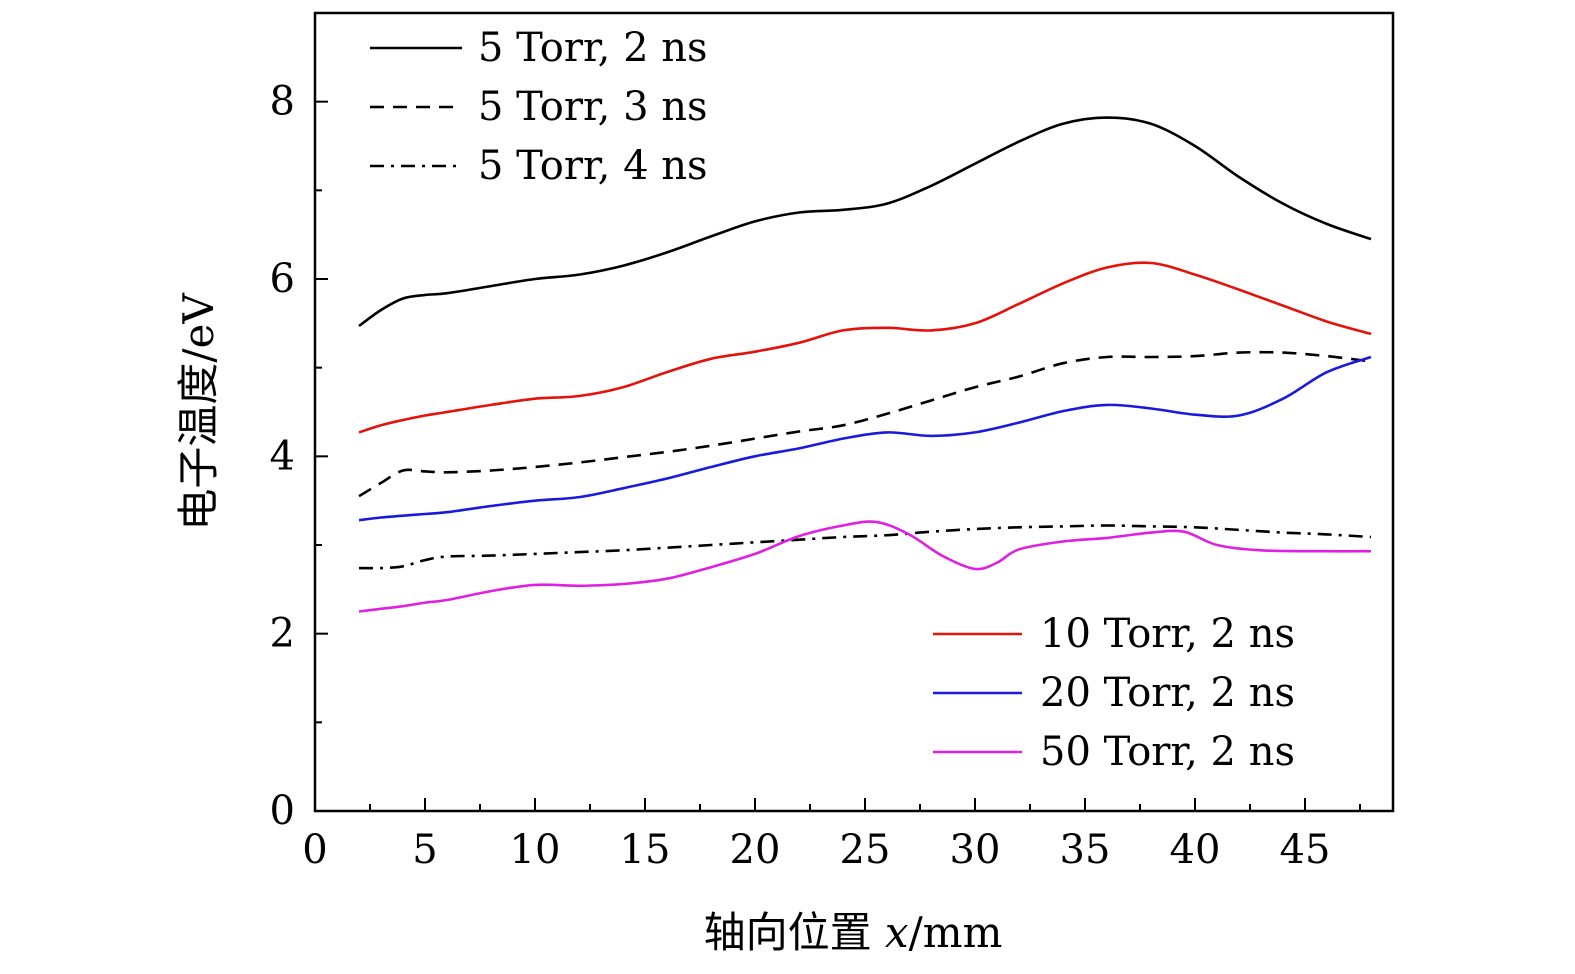 The image size is (1575, 974). Describe the element at coordinates (593, 166) in the screenshot. I see `legend-label-5-torr-4-ns: 5 Torr, 4 ns` at that location.